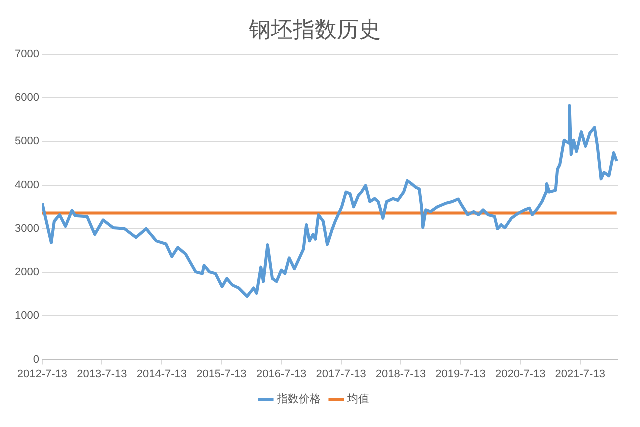  What do you see at coordinates (162, 374) in the screenshot?
I see `x-tick-label: 2014-7-13` at bounding box center [162, 374].